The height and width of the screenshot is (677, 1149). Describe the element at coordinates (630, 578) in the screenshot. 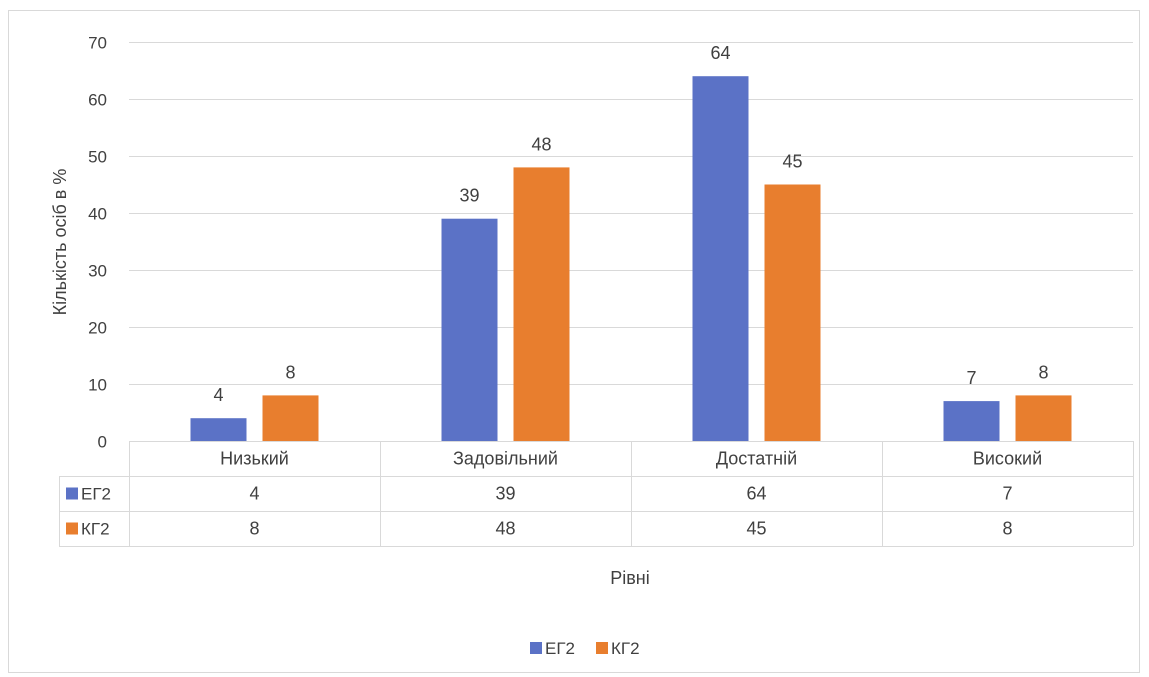

I see `x-axis-label: Рівні` at that location.